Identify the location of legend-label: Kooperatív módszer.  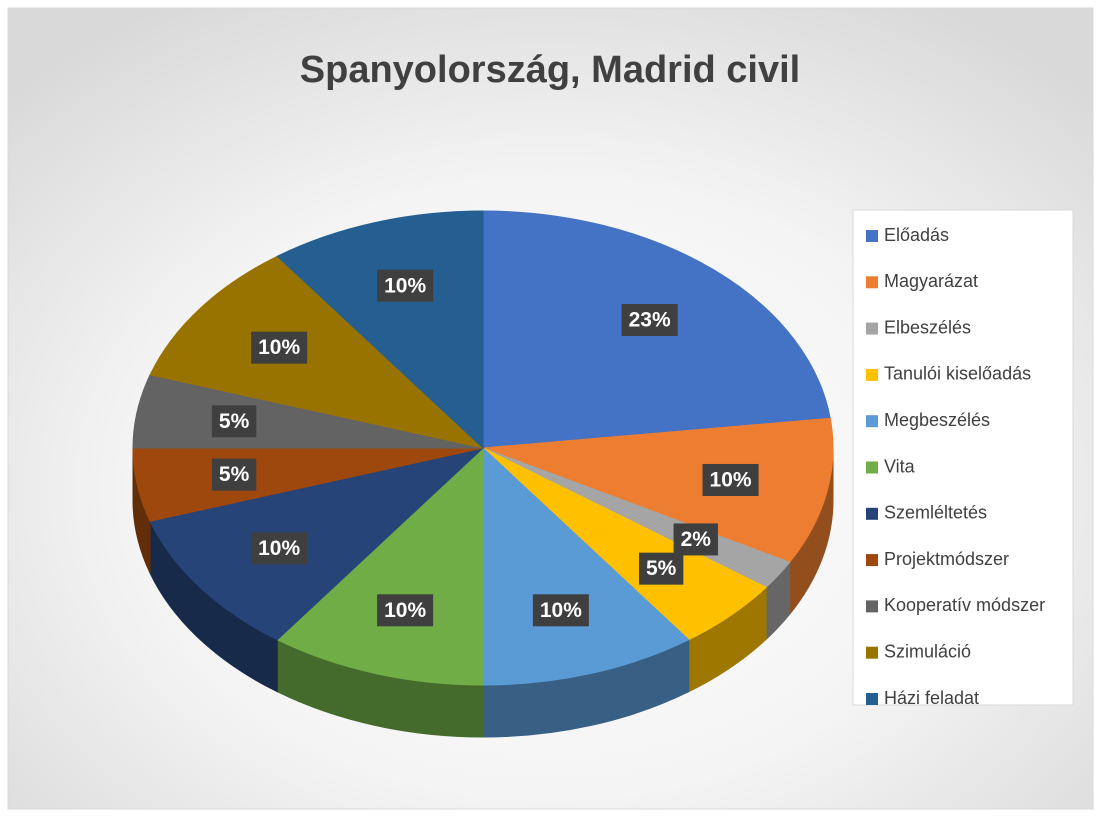
(964, 605).